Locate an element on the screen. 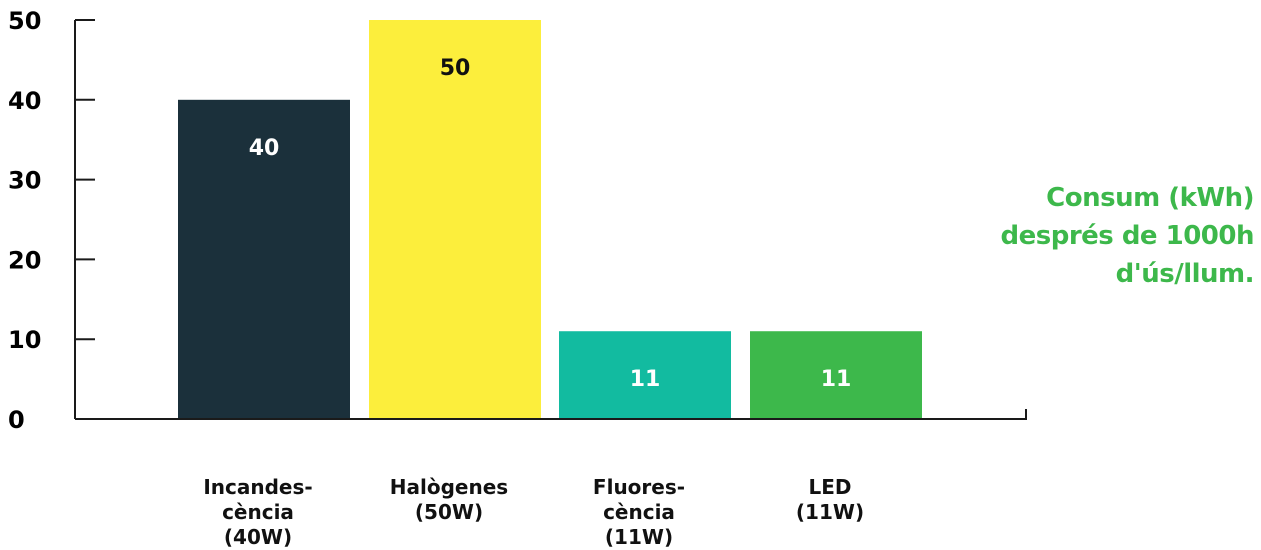 This screenshot has height=550, width=1261. chart-title: Consum (kWh) després de 1000h d'ús/llum. is located at coordinates (1044, 236).